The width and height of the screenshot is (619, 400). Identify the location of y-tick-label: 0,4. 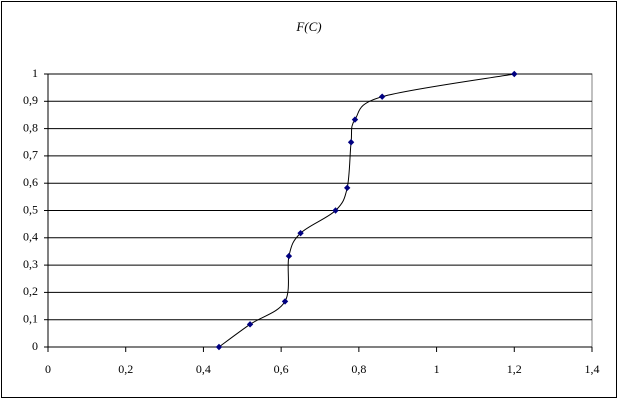
(30, 237).